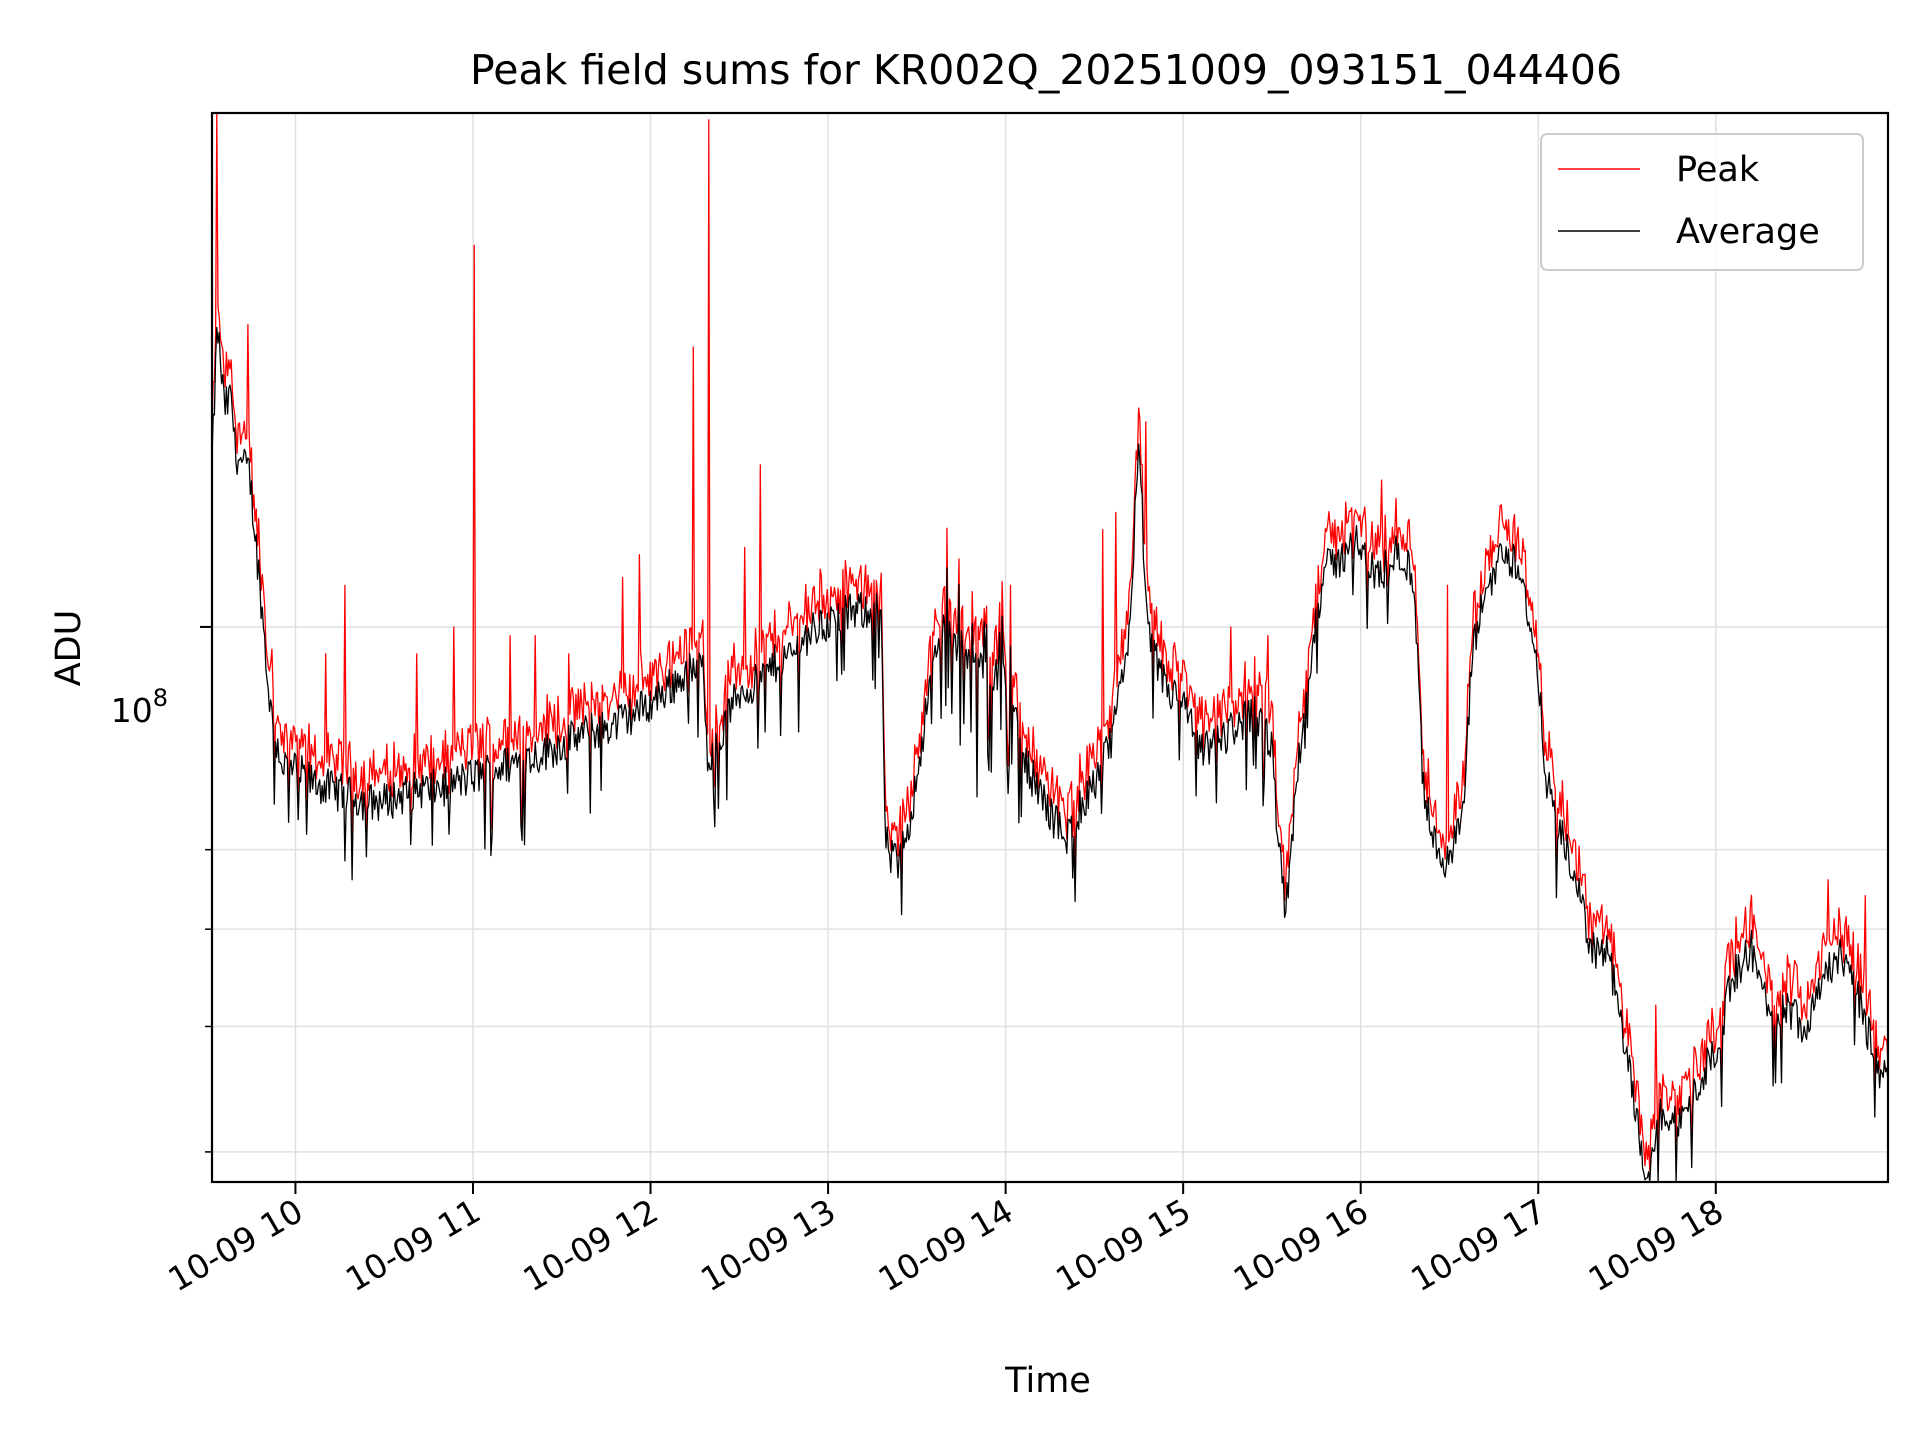 This screenshot has height=1440, width=1920. What do you see at coordinates (132, 710) in the screenshot?
I see `y-tick-base: 10` at bounding box center [132, 710].